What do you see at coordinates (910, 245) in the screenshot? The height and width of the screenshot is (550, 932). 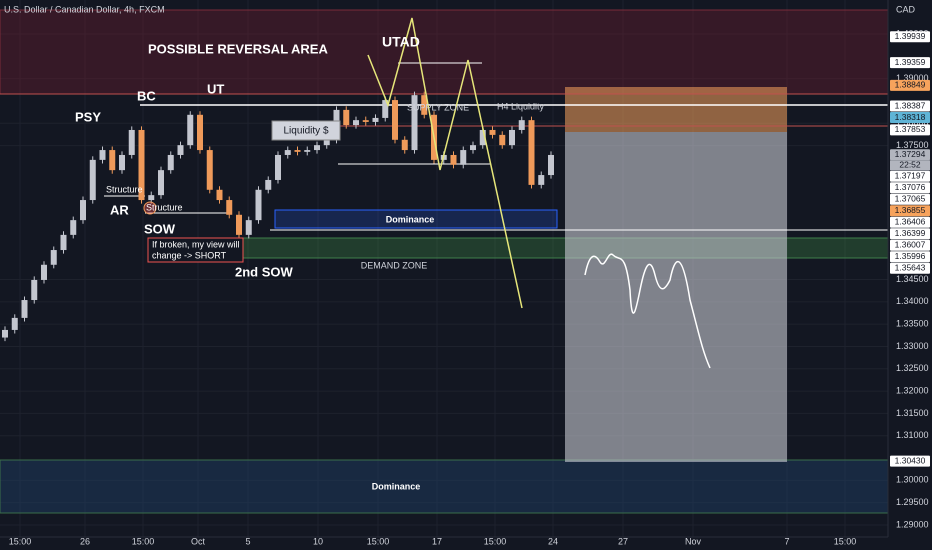 I see `price-tag-label: 1.36007` at bounding box center [910, 245].